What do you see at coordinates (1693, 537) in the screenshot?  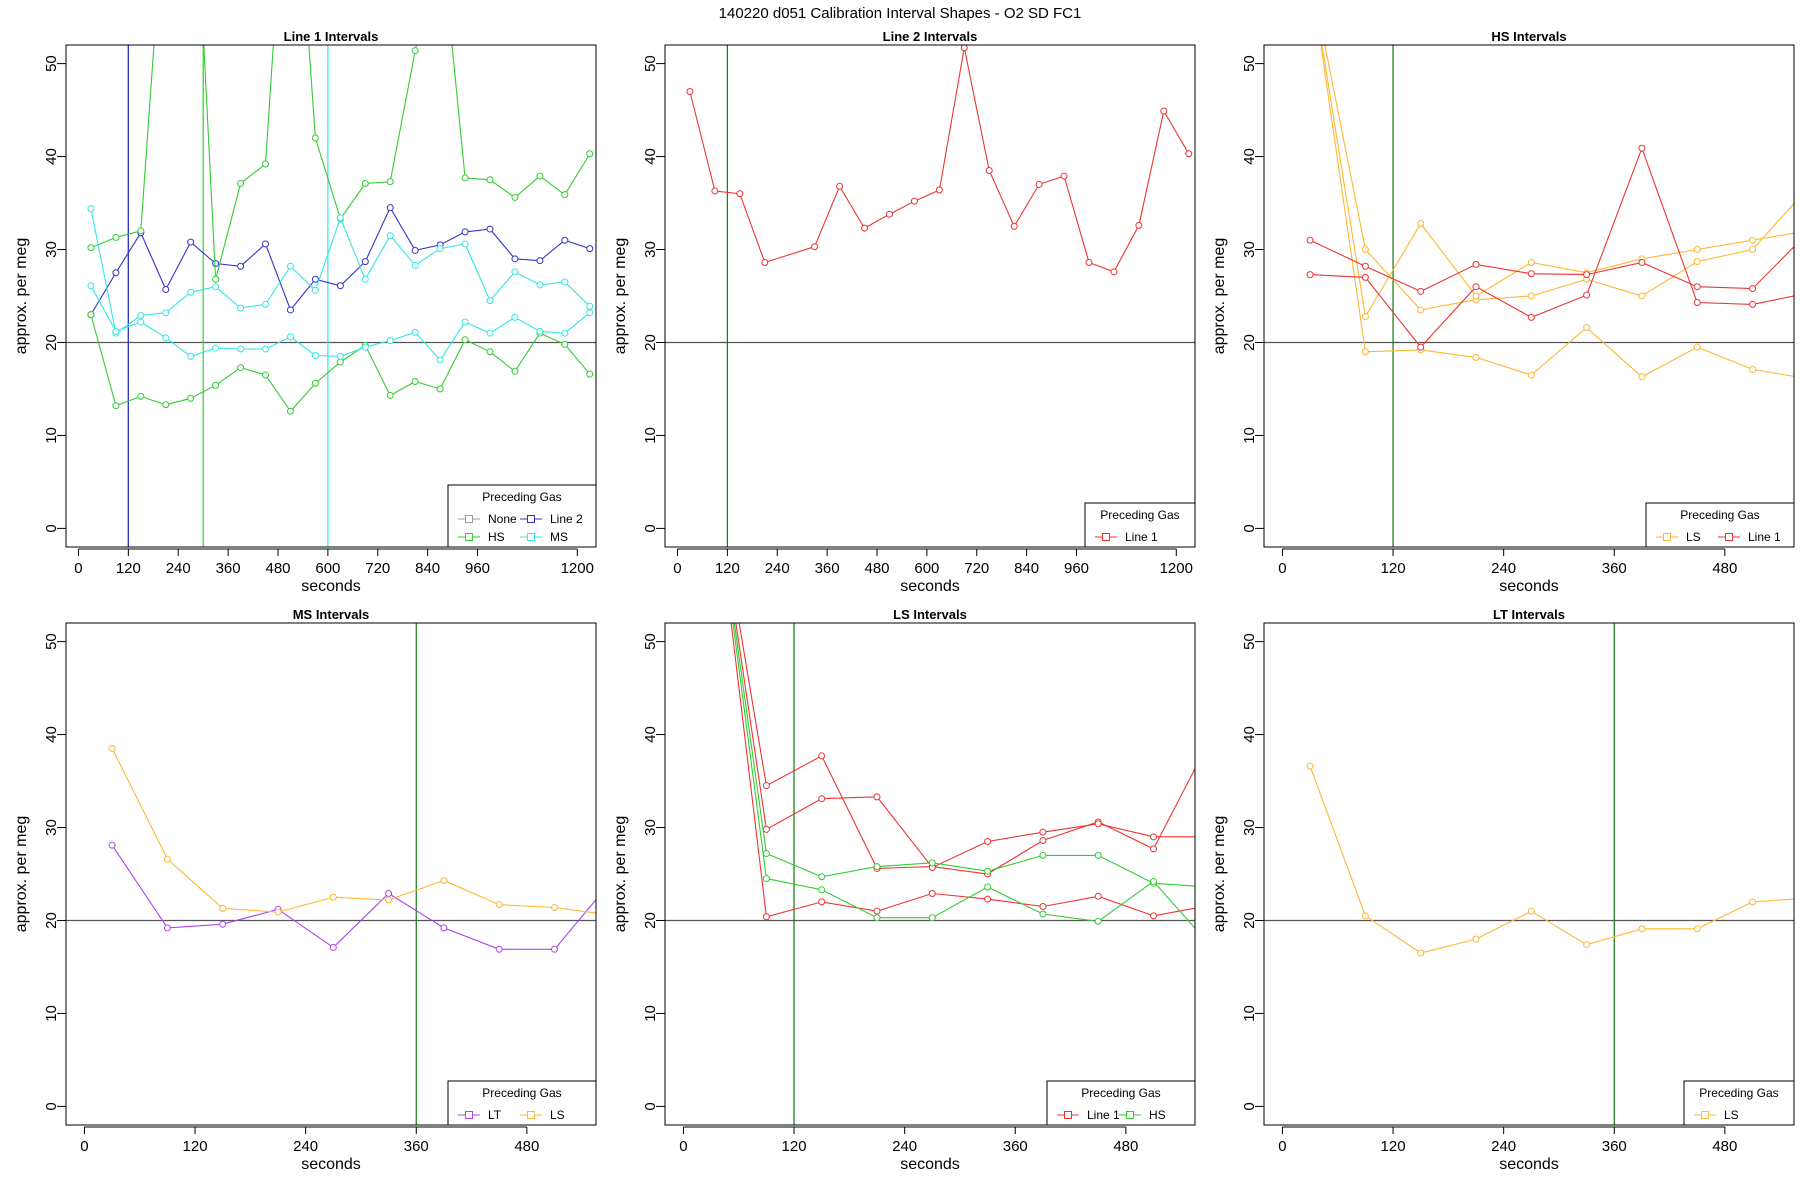 I see `legend-entry-label: LS` at bounding box center [1693, 537].